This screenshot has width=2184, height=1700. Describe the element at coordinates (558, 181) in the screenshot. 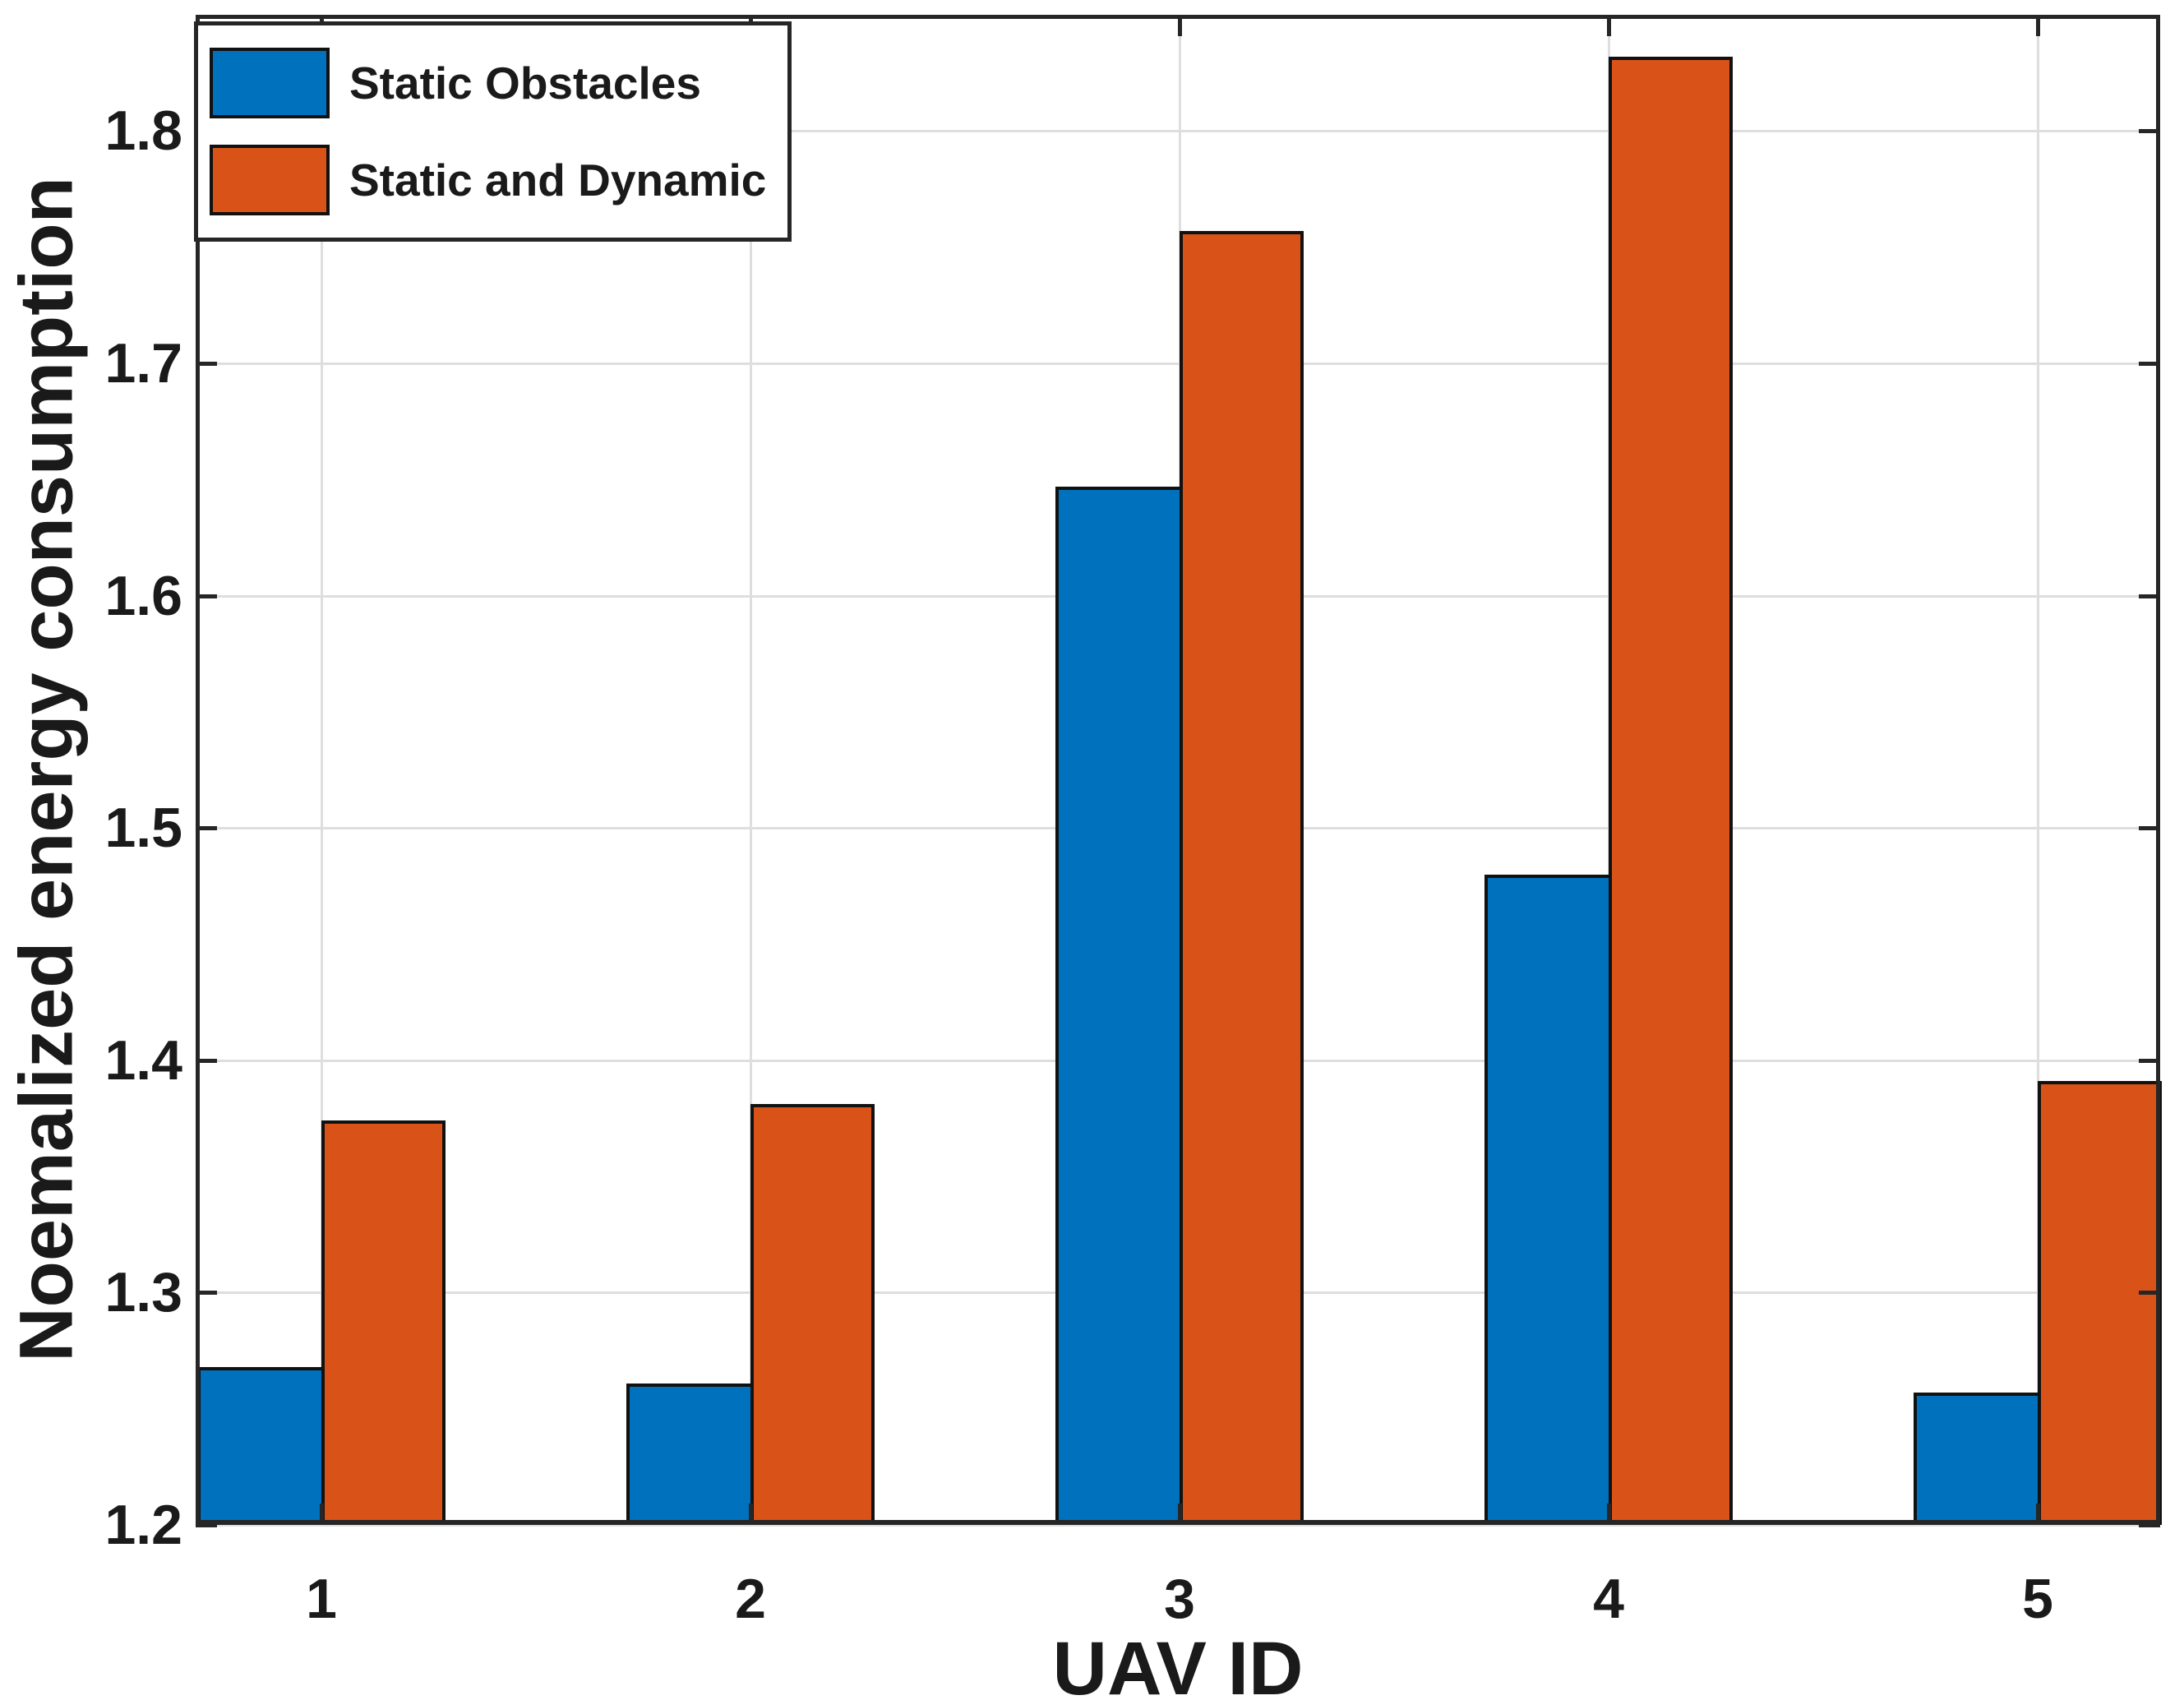

I see `legend-label-static-and-dynamic: Static and Dynamic` at that location.